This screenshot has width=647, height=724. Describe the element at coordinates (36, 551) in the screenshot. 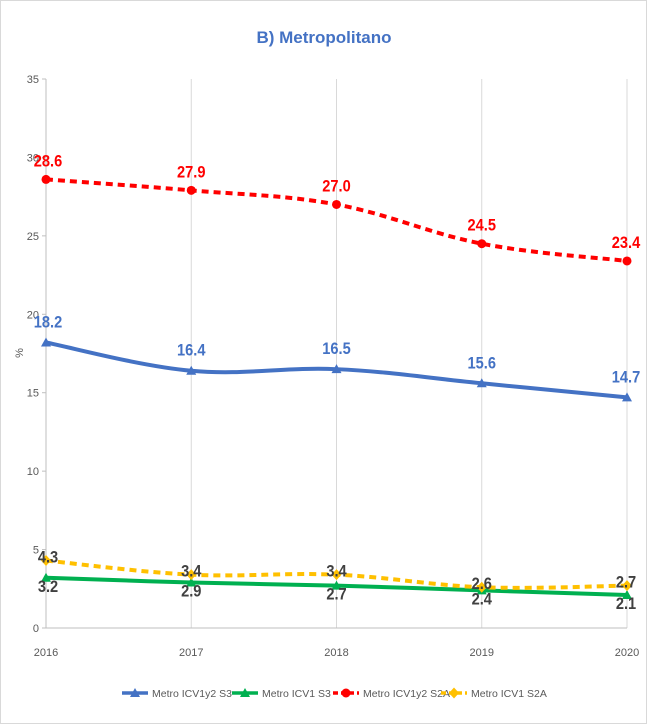

I see `y-tick-label: 5` at that location.